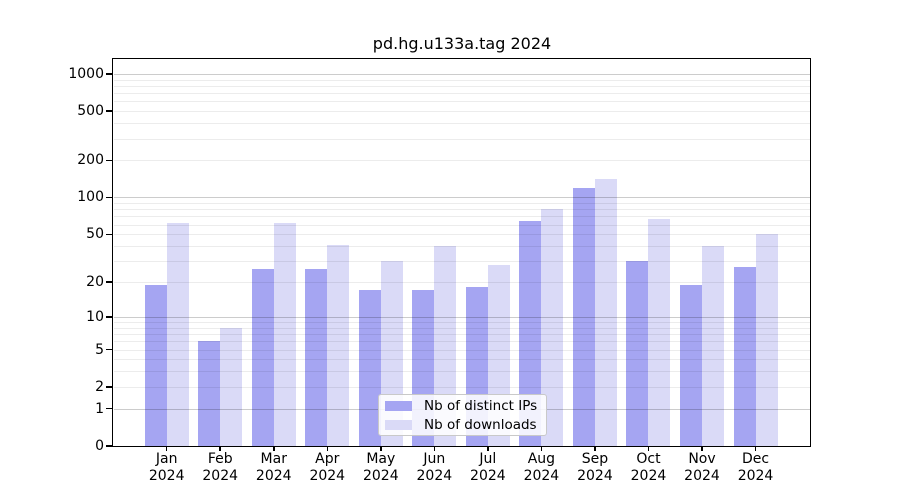 The image size is (900, 500). I want to click on y-tick-label: 1000, so click(86, 73).